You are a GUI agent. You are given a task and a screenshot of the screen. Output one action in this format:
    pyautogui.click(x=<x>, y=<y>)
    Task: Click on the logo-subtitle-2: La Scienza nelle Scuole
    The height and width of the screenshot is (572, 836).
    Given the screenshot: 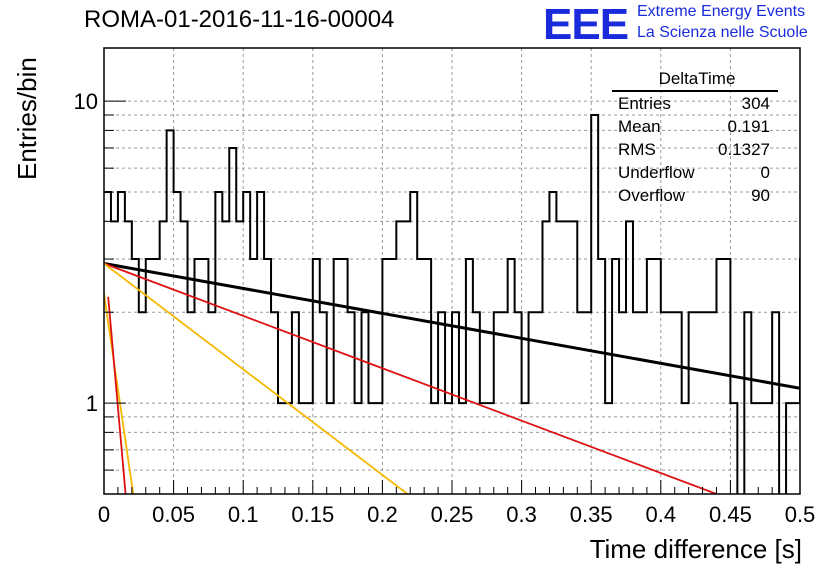 What is the action you would take?
    pyautogui.click(x=722, y=32)
    